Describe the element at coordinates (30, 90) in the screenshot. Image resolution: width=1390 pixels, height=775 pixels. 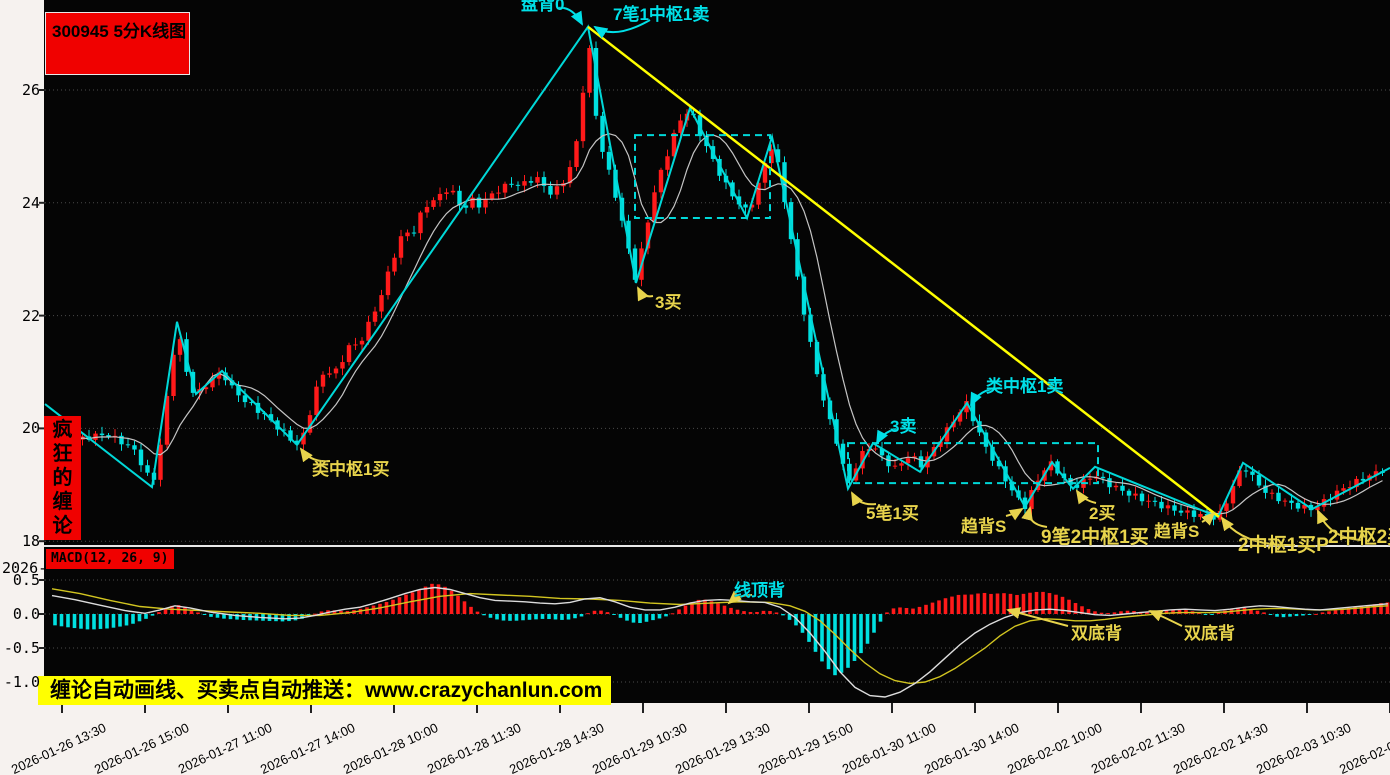
I see `price-tick-26: 26` at that location.